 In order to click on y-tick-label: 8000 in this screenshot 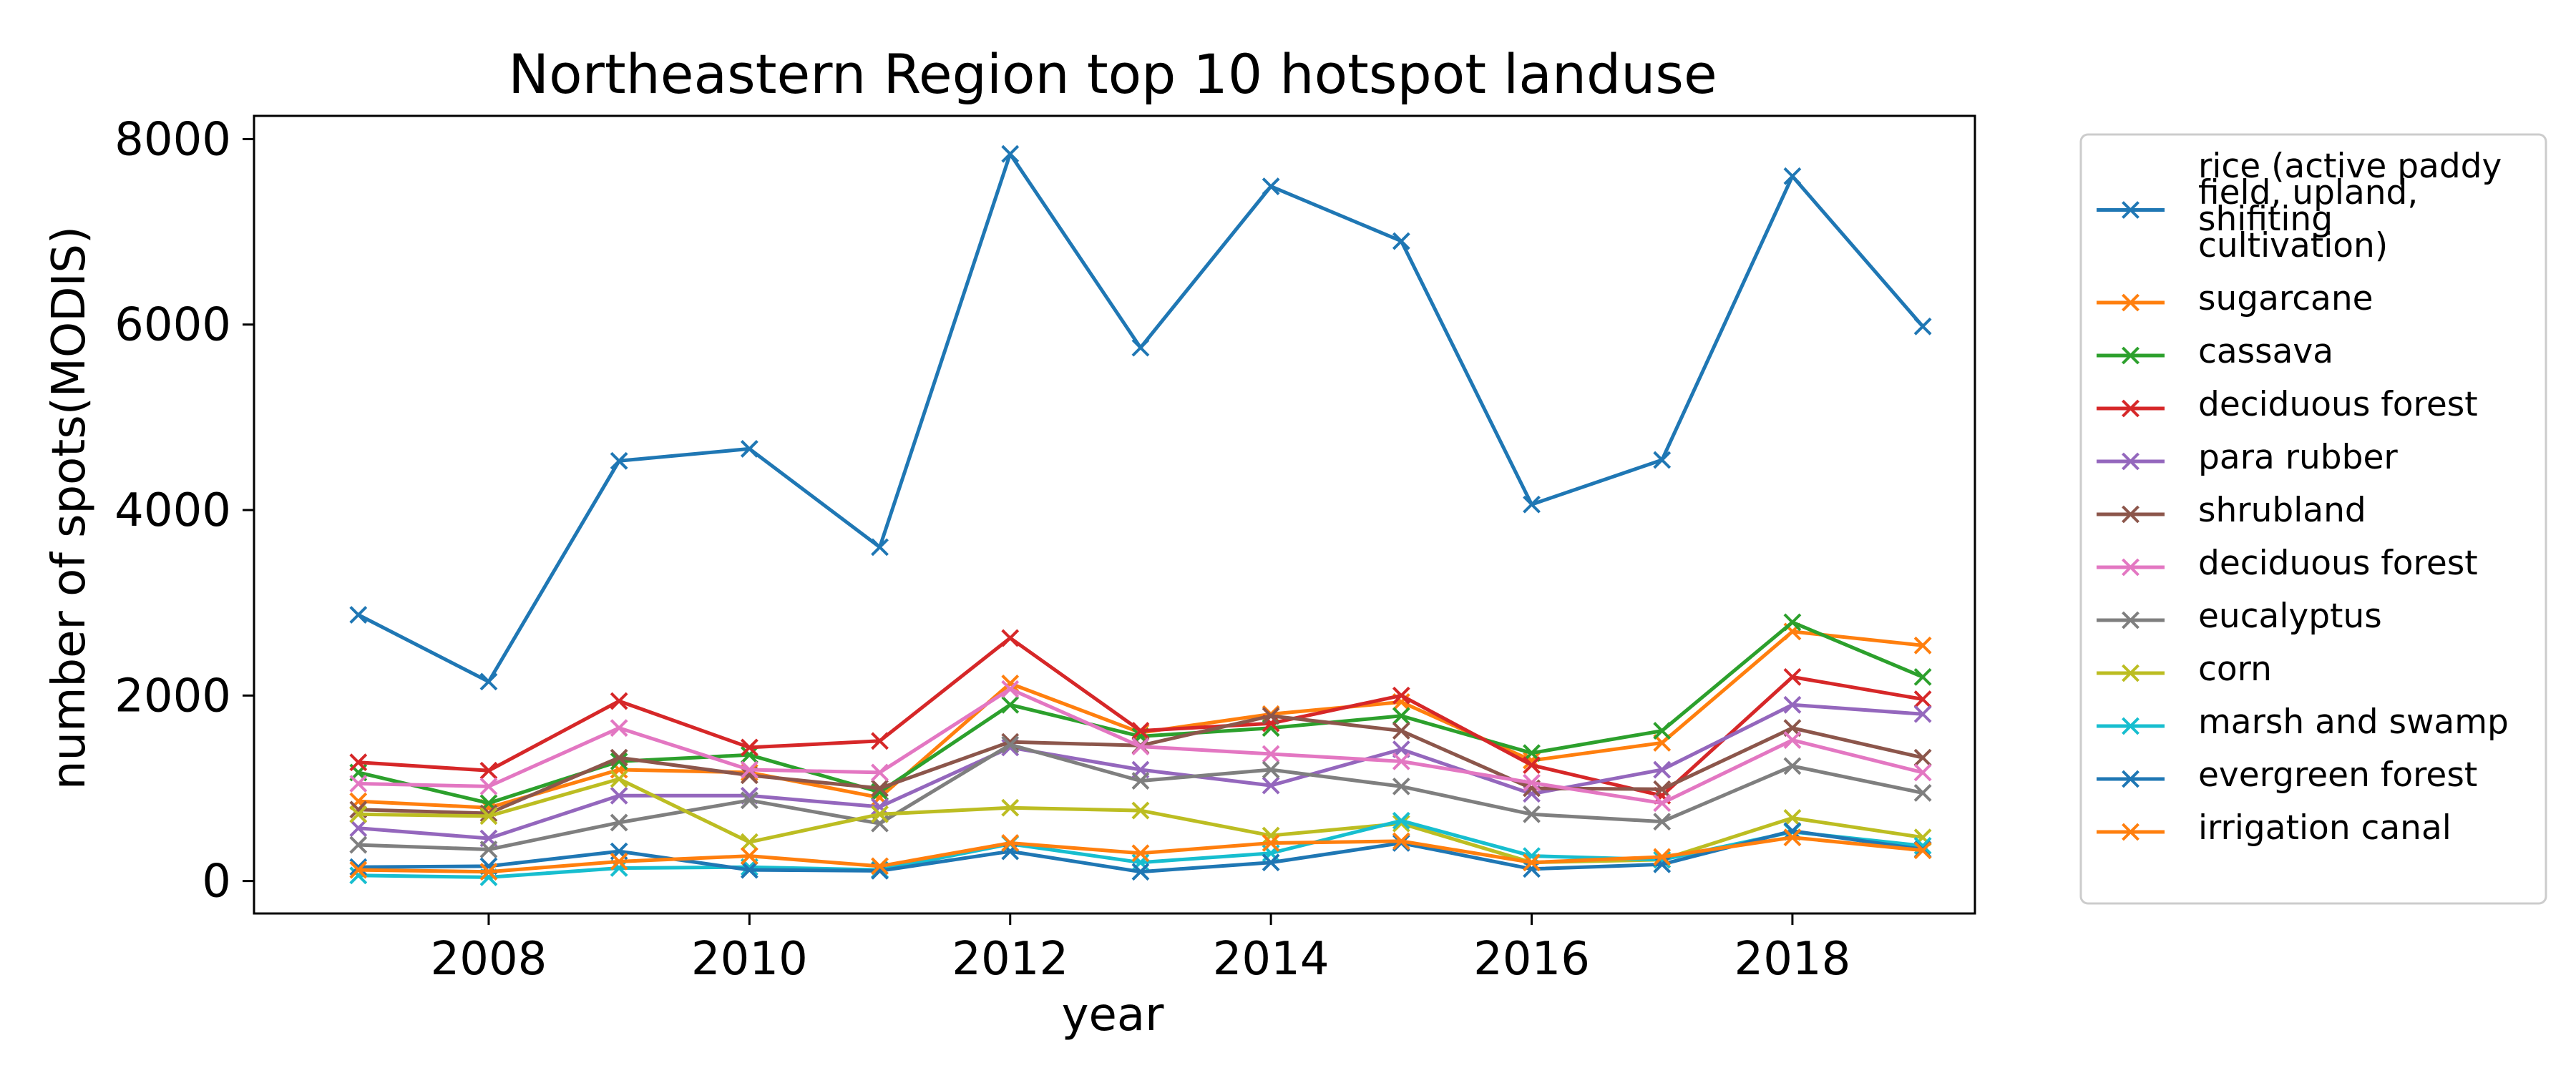, I will do `click(172, 139)`.